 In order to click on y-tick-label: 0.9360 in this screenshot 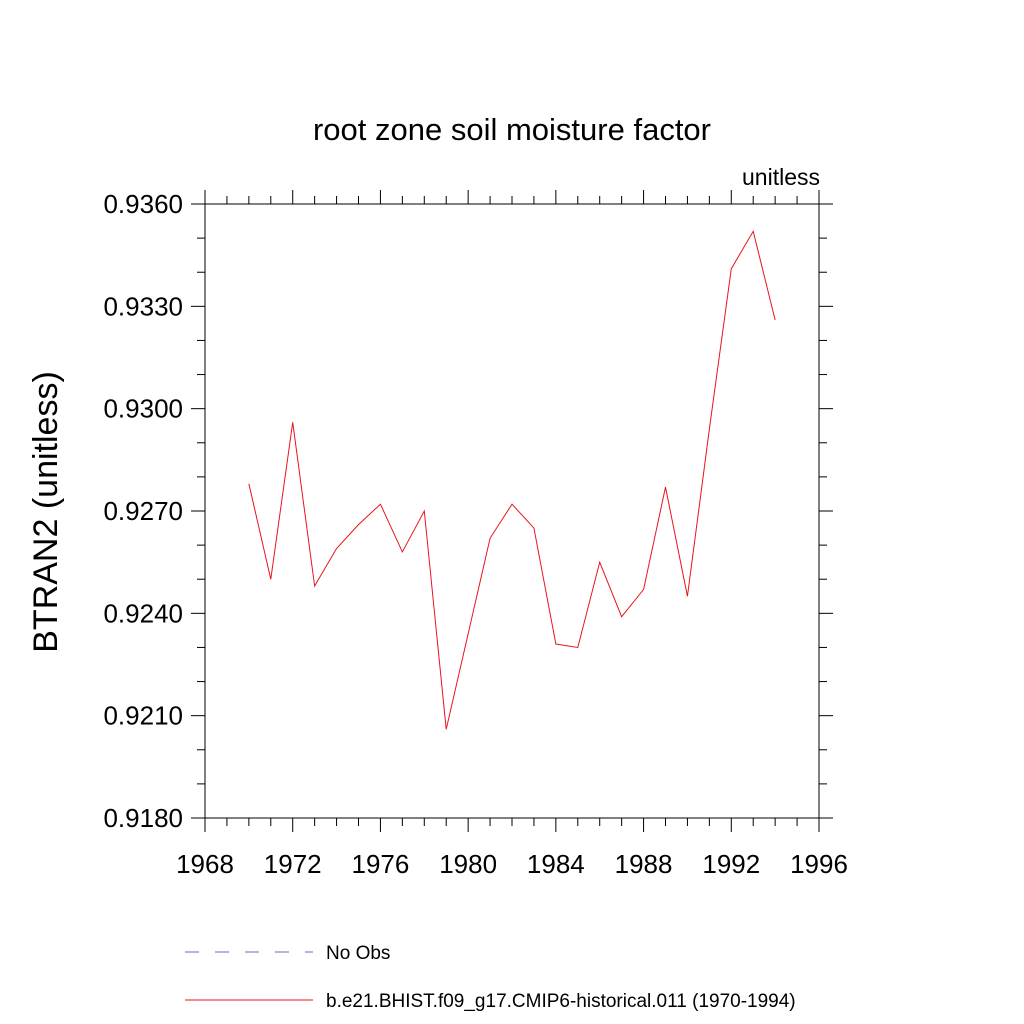, I will do `click(143, 204)`.